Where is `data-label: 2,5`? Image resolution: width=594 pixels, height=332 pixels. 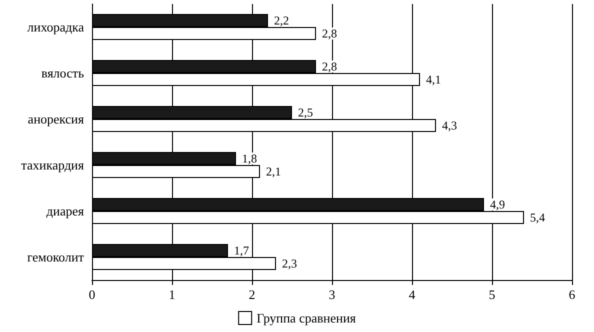
data-label: 2,5 is located at coordinates (305, 113).